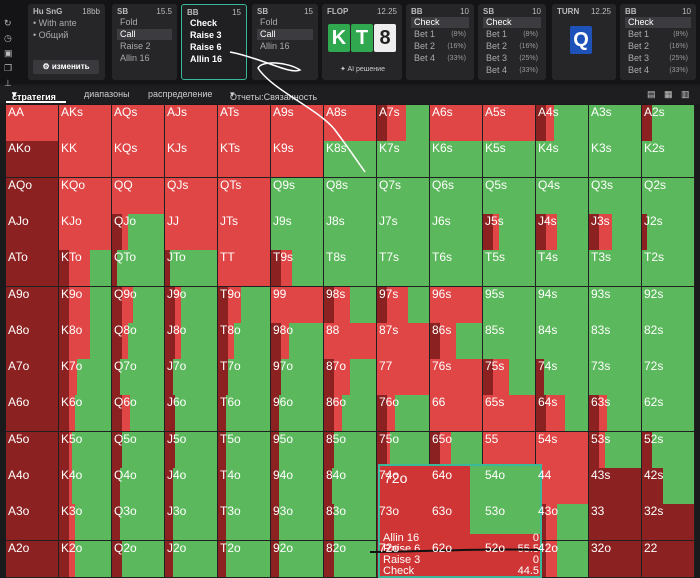  Describe the element at coordinates (138, 341) in the screenshot. I see `hand-cell: Q8o` at that location.